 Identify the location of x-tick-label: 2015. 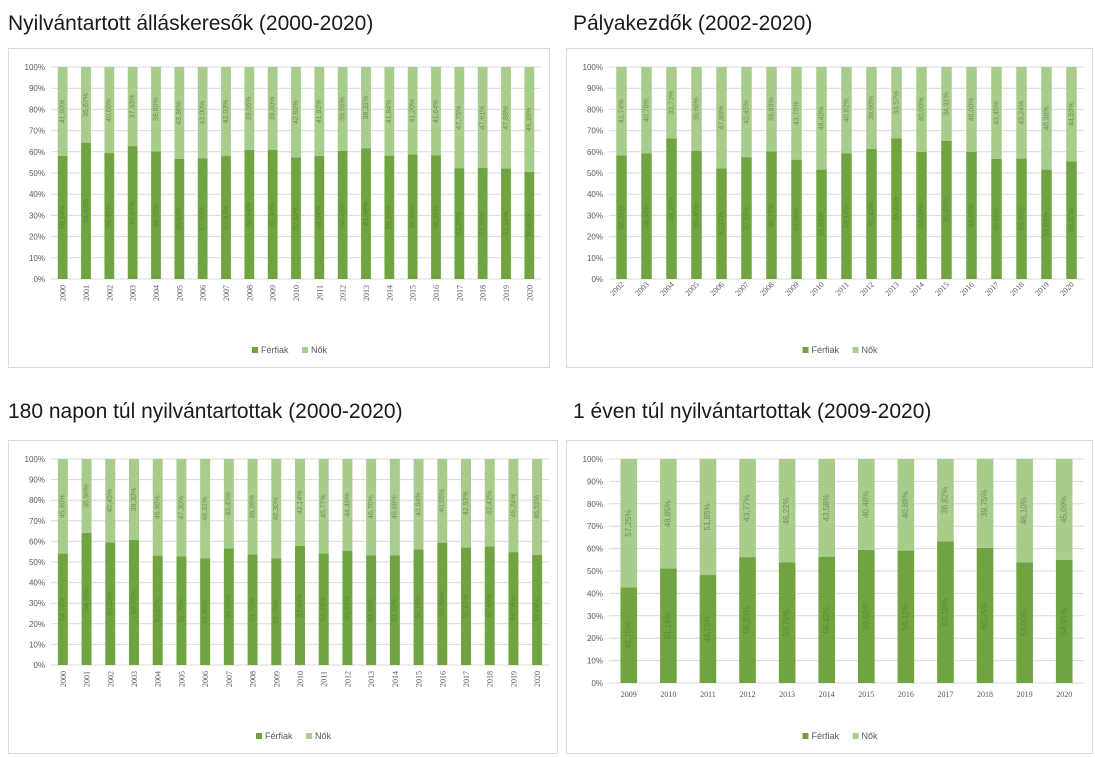
(866, 694).